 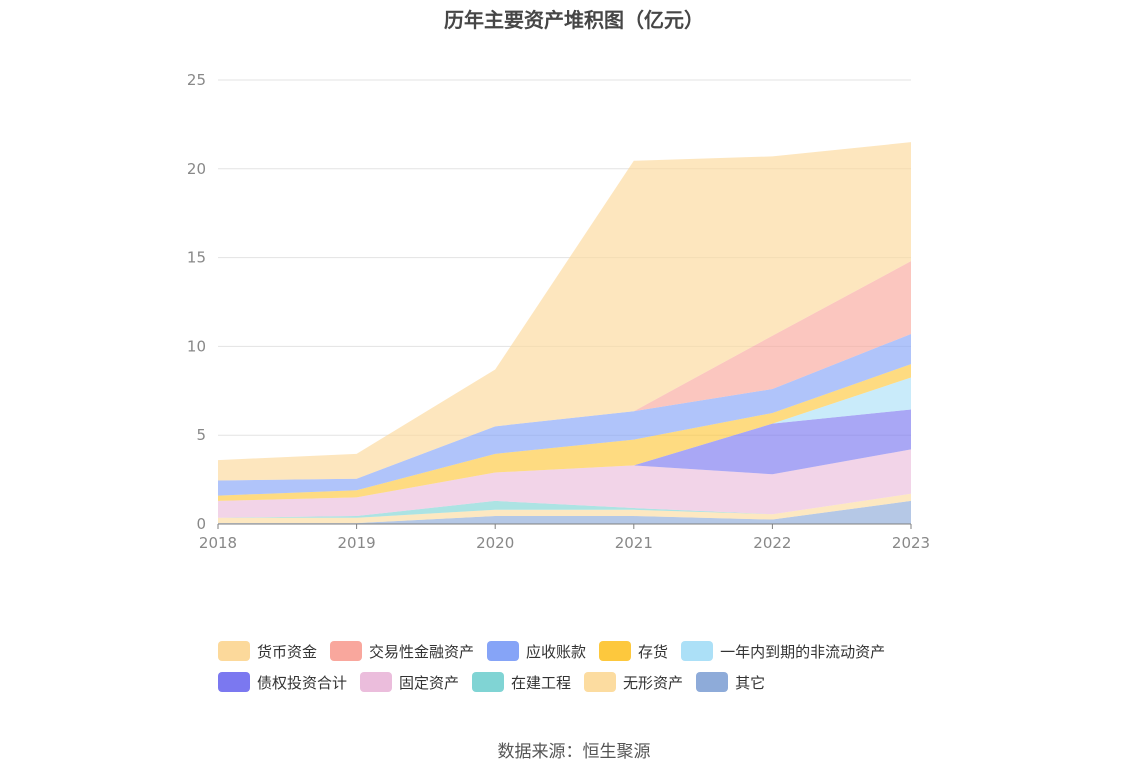 I want to click on legend-item: 交易性金融资产, so click(x=402, y=651).